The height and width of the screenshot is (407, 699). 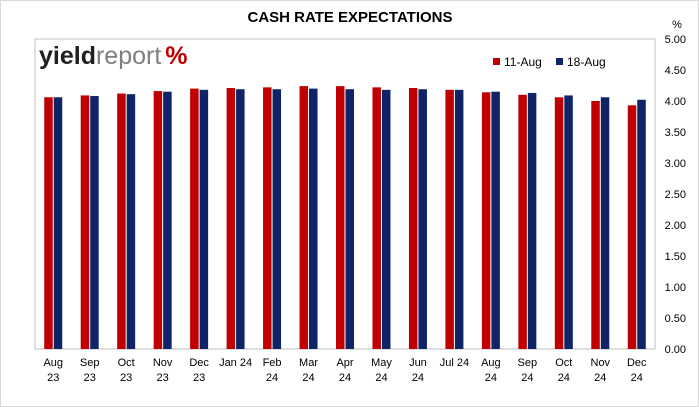 I want to click on y-tick-label: 4.50, so click(x=675, y=71).